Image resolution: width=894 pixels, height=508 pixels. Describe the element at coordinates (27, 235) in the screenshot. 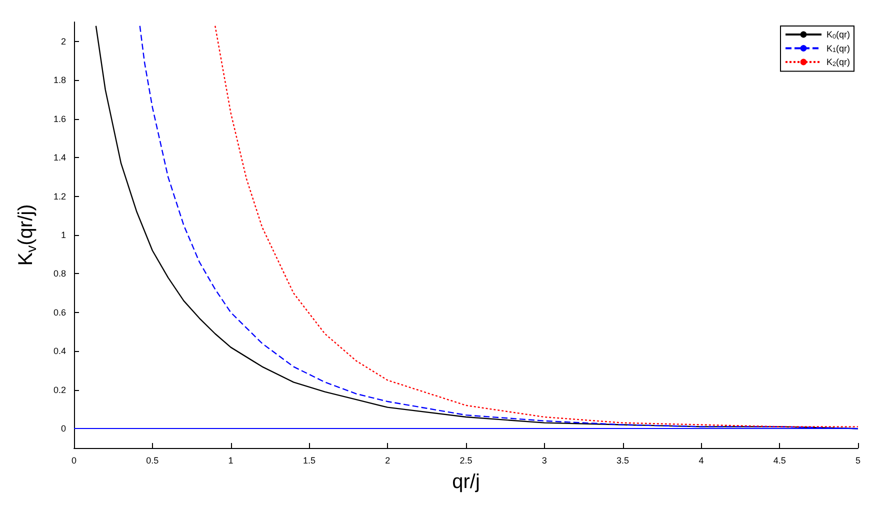

I see `y-axis-title: Kv(qr/j)` at that location.